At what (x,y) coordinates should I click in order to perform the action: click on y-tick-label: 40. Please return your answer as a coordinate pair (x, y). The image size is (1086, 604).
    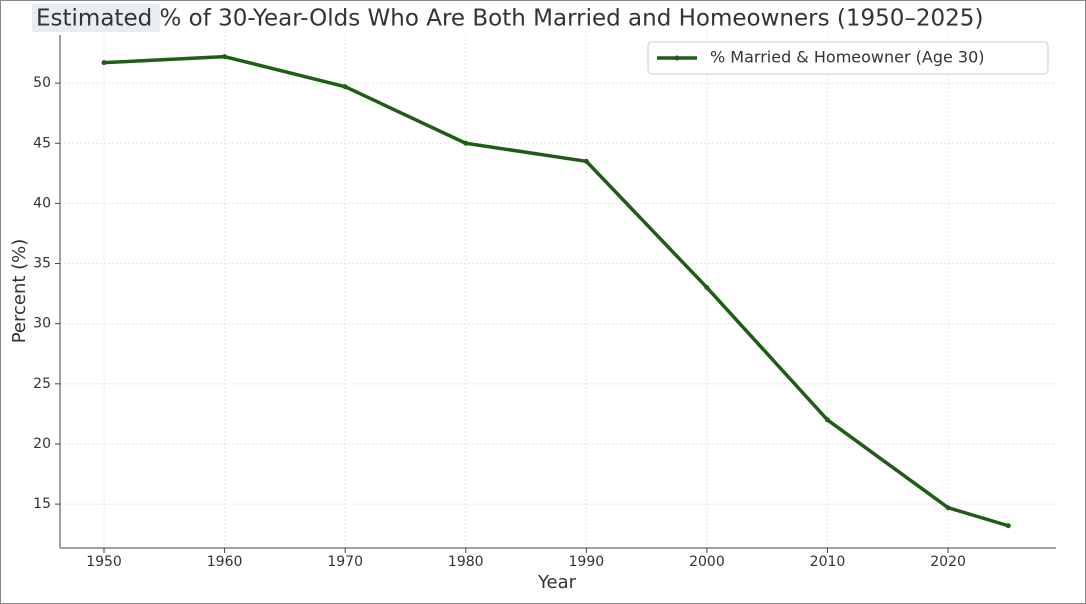
    Looking at the image, I should click on (42, 203).